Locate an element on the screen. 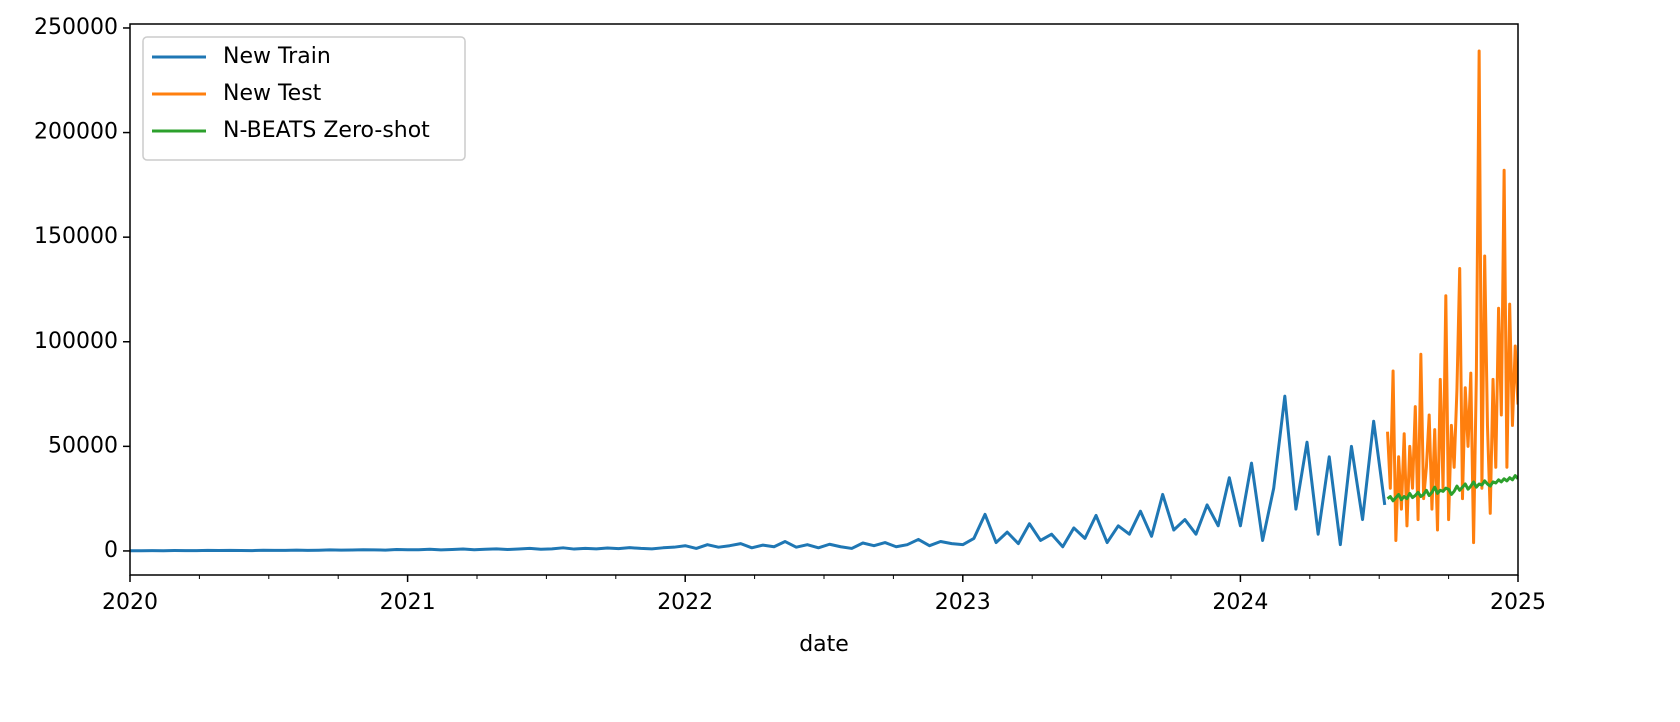 The image size is (1680, 722). x-tick-label: 2025 is located at coordinates (1518, 602).